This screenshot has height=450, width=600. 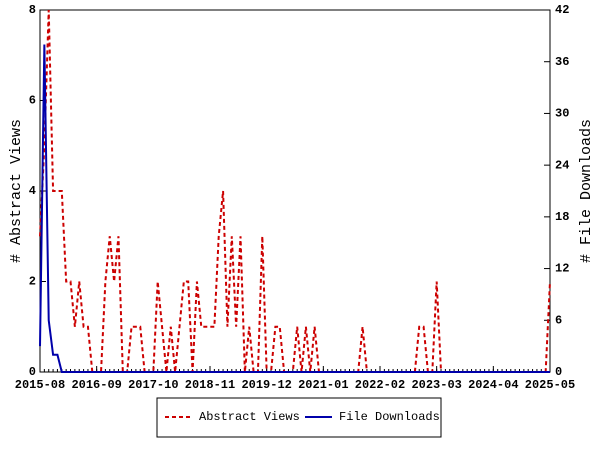 I want to click on x-tick-label: 2016-09, so click(x=96, y=385).